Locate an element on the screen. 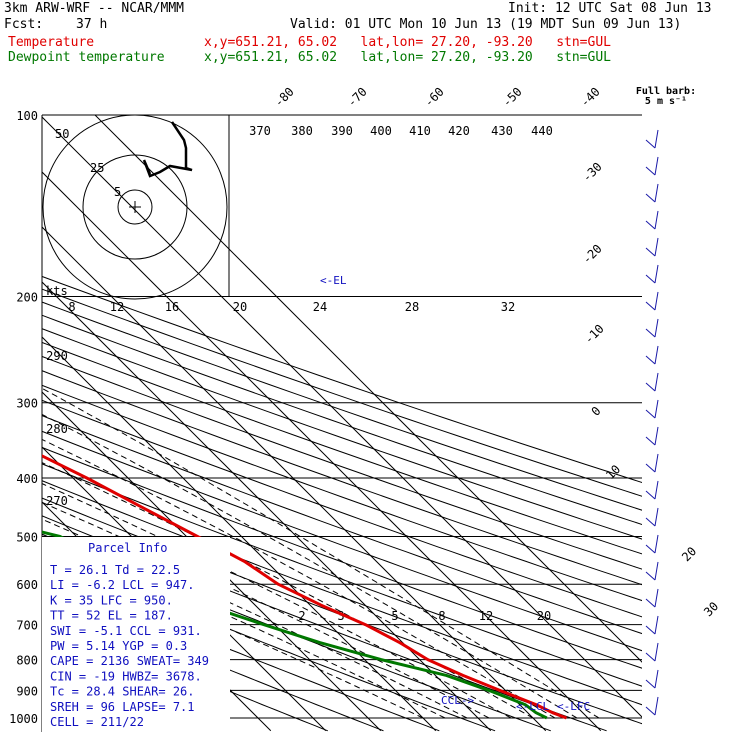 The width and height of the screenshot is (740, 740). theta-label-390: 390 is located at coordinates (342, 131).